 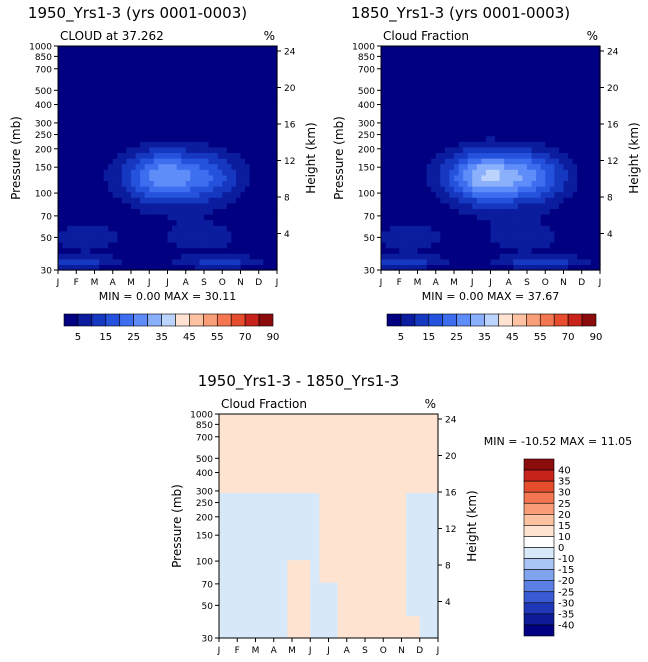 What do you see at coordinates (545, 283) in the screenshot?
I see `x-tick-label: O` at bounding box center [545, 283].